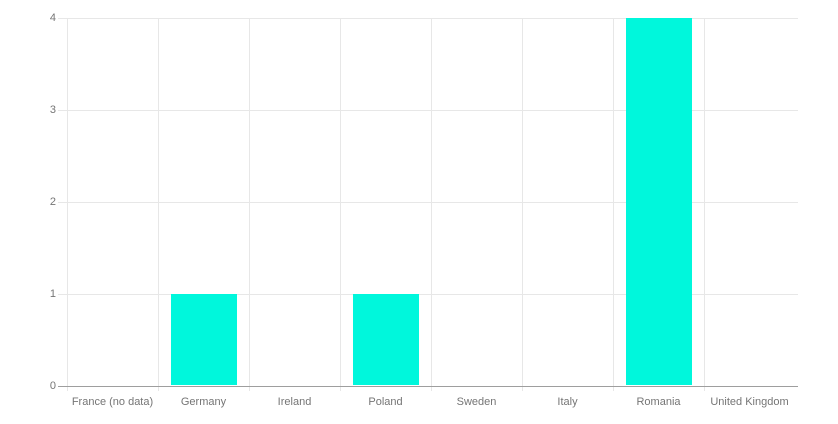  What do you see at coordinates (476, 402) in the screenshot?
I see `x-axis-label: Sweden` at bounding box center [476, 402].